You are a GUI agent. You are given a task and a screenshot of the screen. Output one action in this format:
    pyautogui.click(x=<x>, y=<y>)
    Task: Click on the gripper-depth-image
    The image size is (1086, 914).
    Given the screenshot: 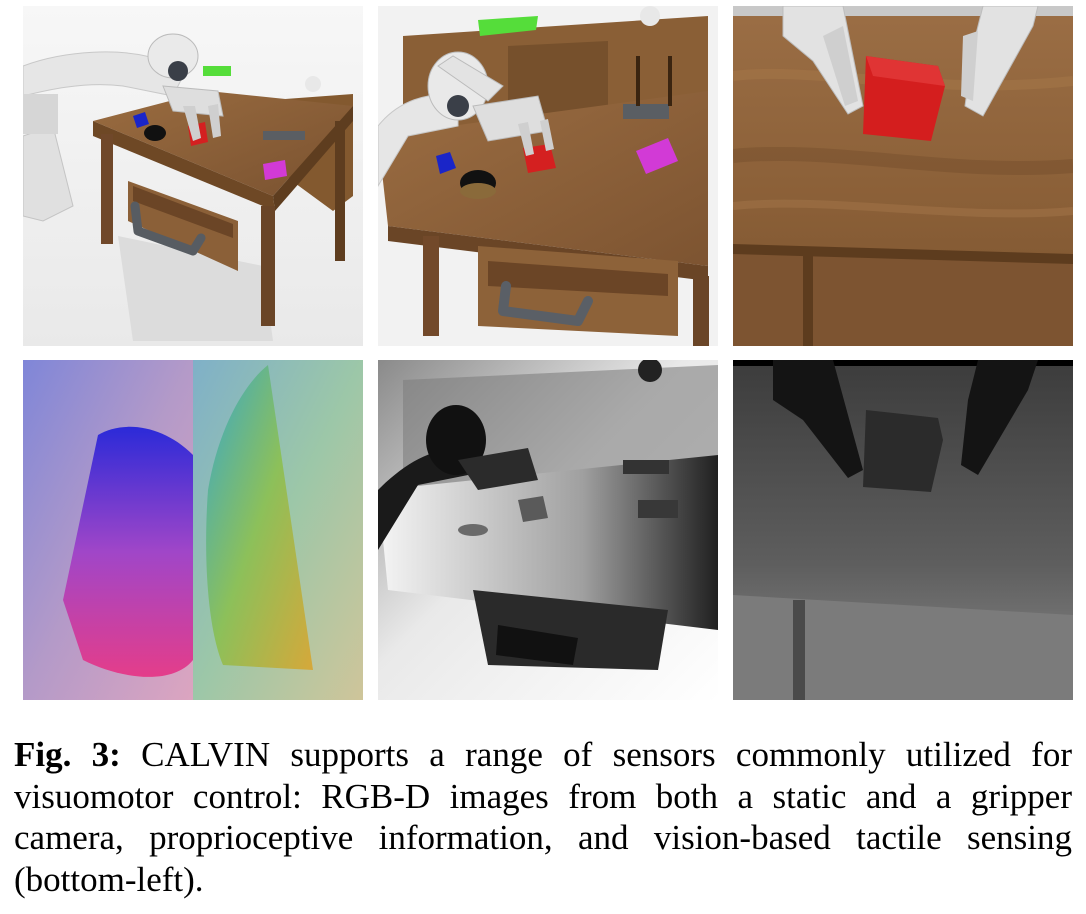 What is the action you would take?
    pyautogui.click(x=903, y=530)
    